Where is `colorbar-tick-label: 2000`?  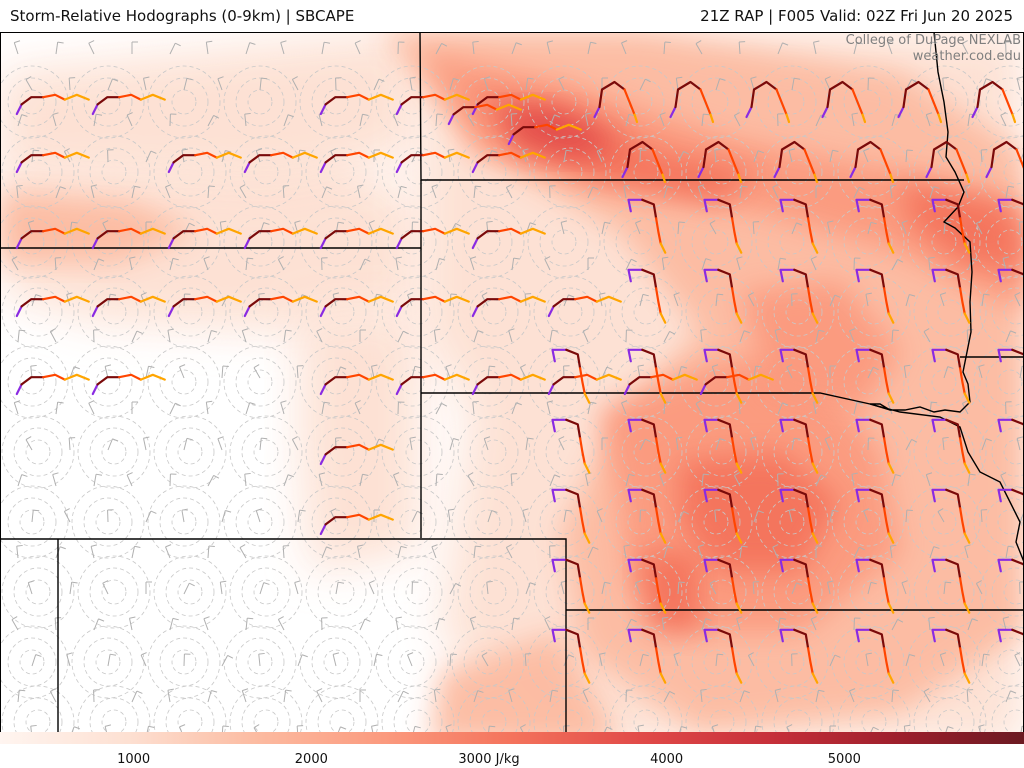
colorbar-tick-label: 2000 is located at coordinates (311, 759).